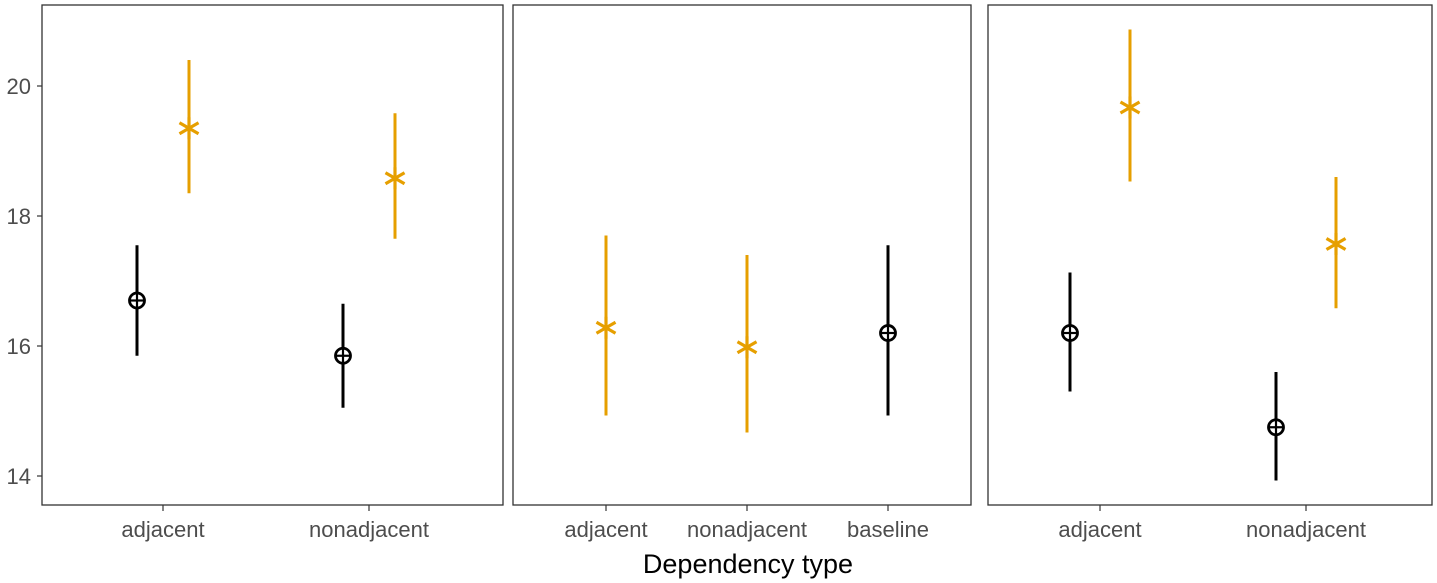  I want to click on y-tick-label: 16, so click(19, 346).